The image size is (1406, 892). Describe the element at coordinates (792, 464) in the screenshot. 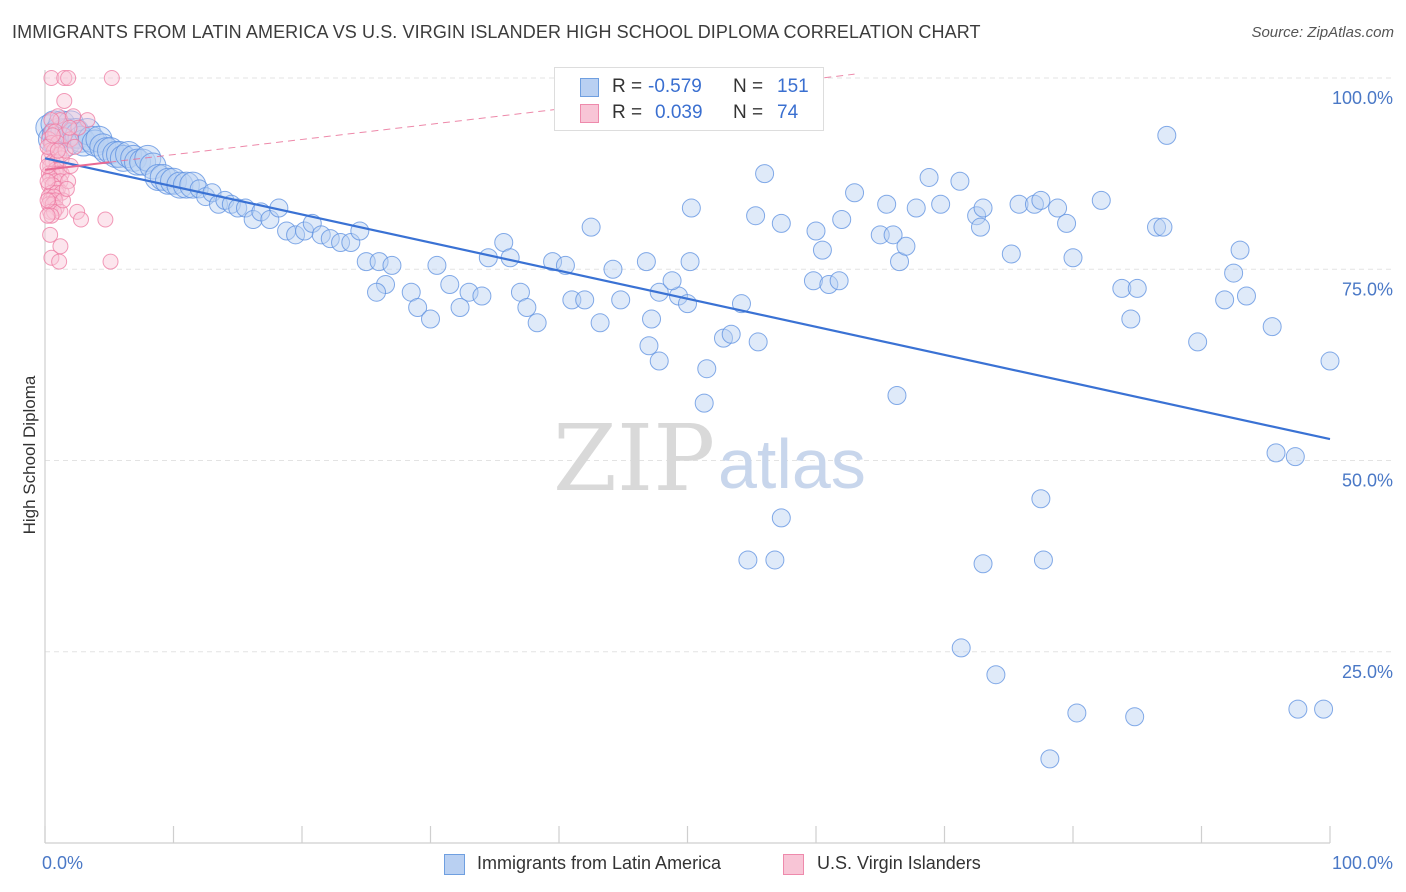

I see `watermark-atlas: atlas` at that location.